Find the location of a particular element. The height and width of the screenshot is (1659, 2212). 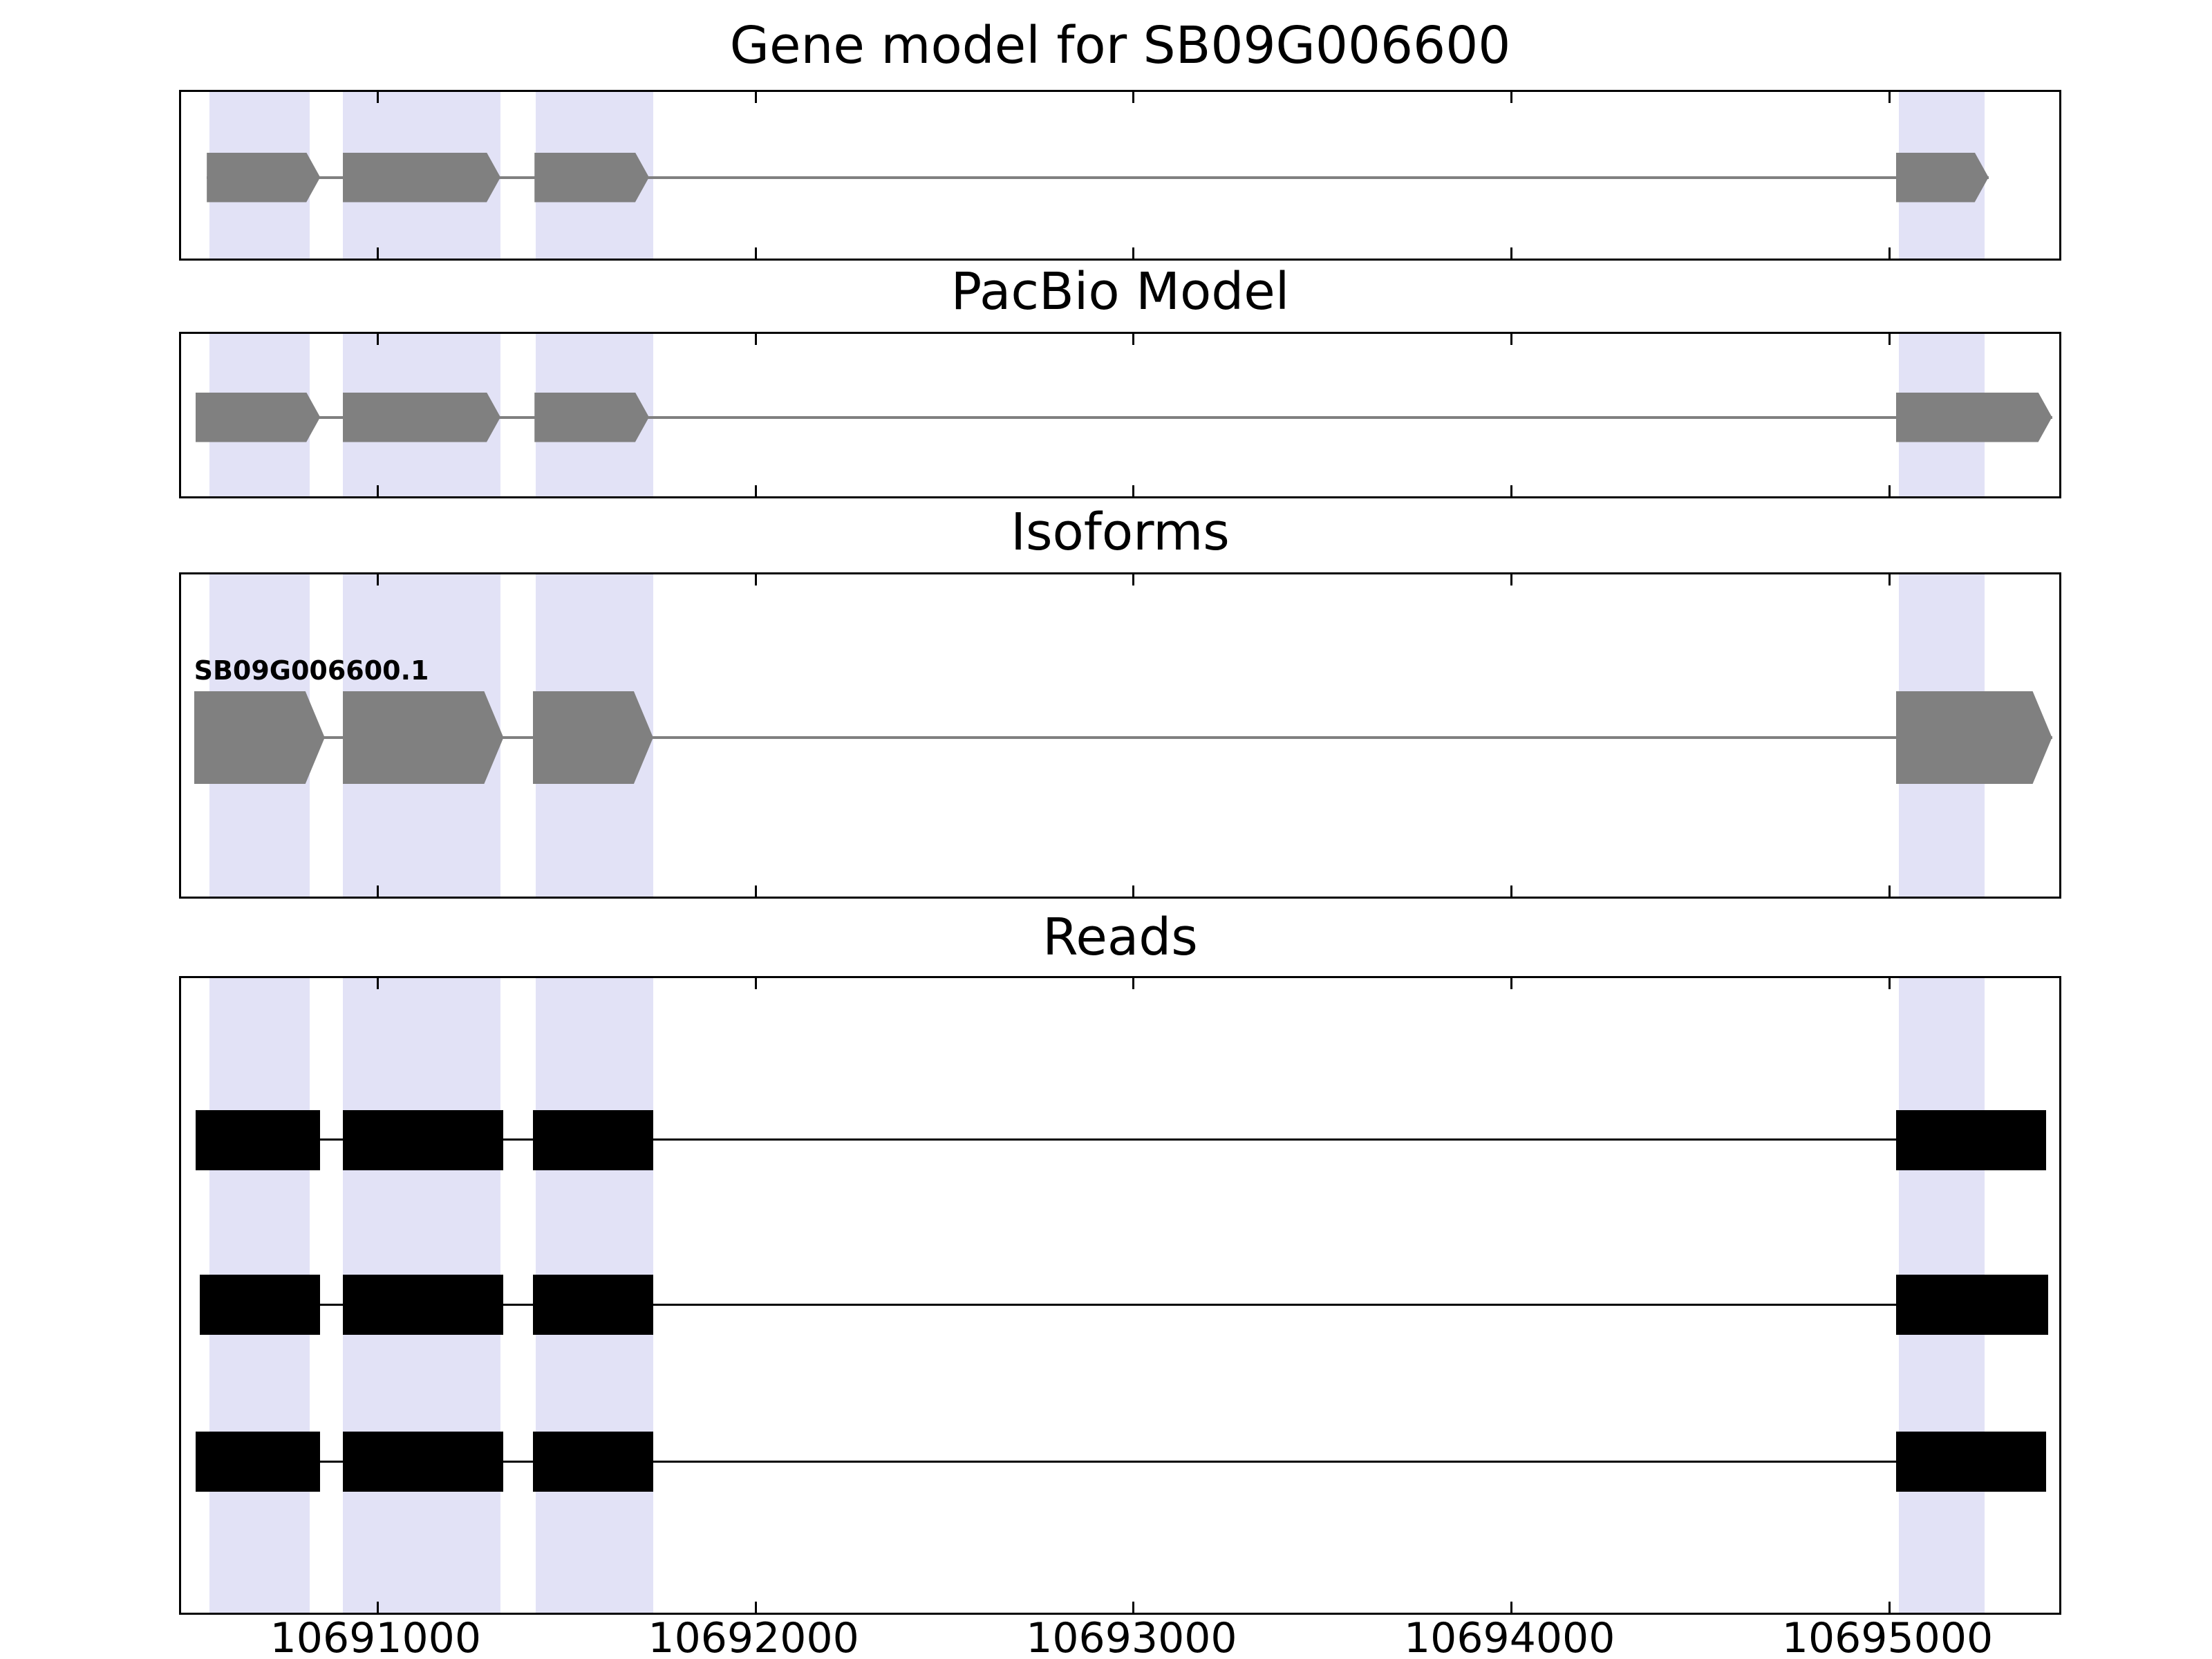

panel-title-reads: Reads is located at coordinates (1120, 937).